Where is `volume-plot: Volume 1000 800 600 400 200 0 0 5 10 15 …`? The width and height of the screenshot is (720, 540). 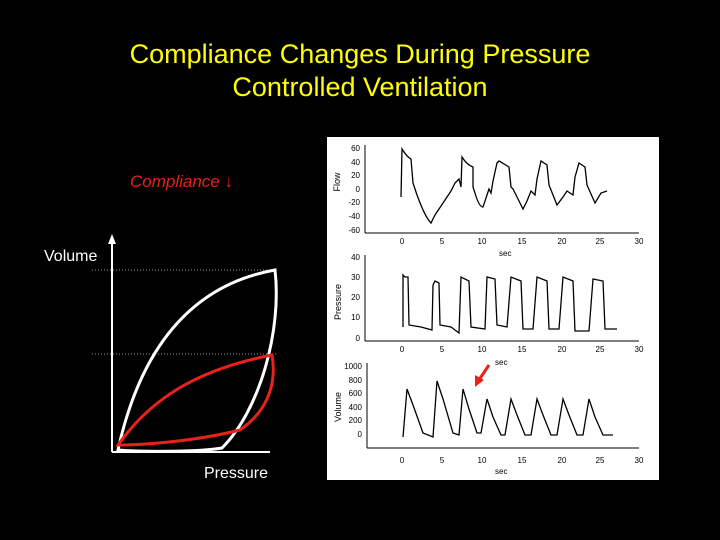 volume-plot: Volume 1000 800 600 400 200 0 0 5 10 15 … is located at coordinates (488, 419).